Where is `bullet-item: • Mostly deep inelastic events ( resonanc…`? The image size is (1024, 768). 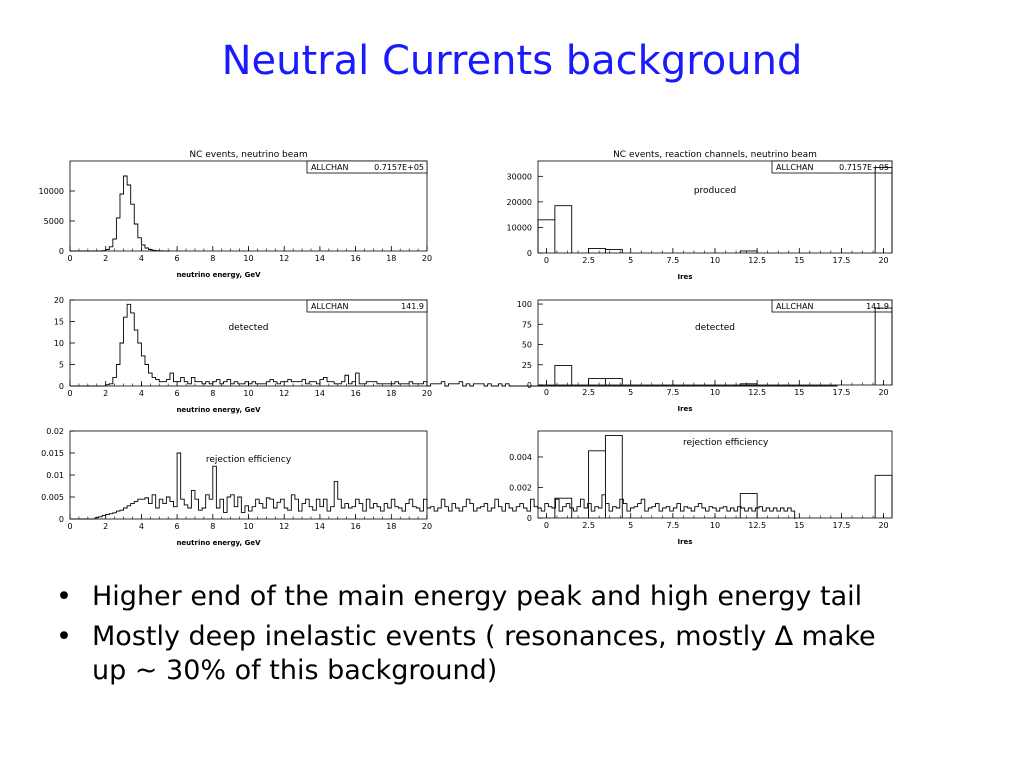 bullet-item: • Mostly deep inelastic events ( resonanc… is located at coordinates (486, 654).